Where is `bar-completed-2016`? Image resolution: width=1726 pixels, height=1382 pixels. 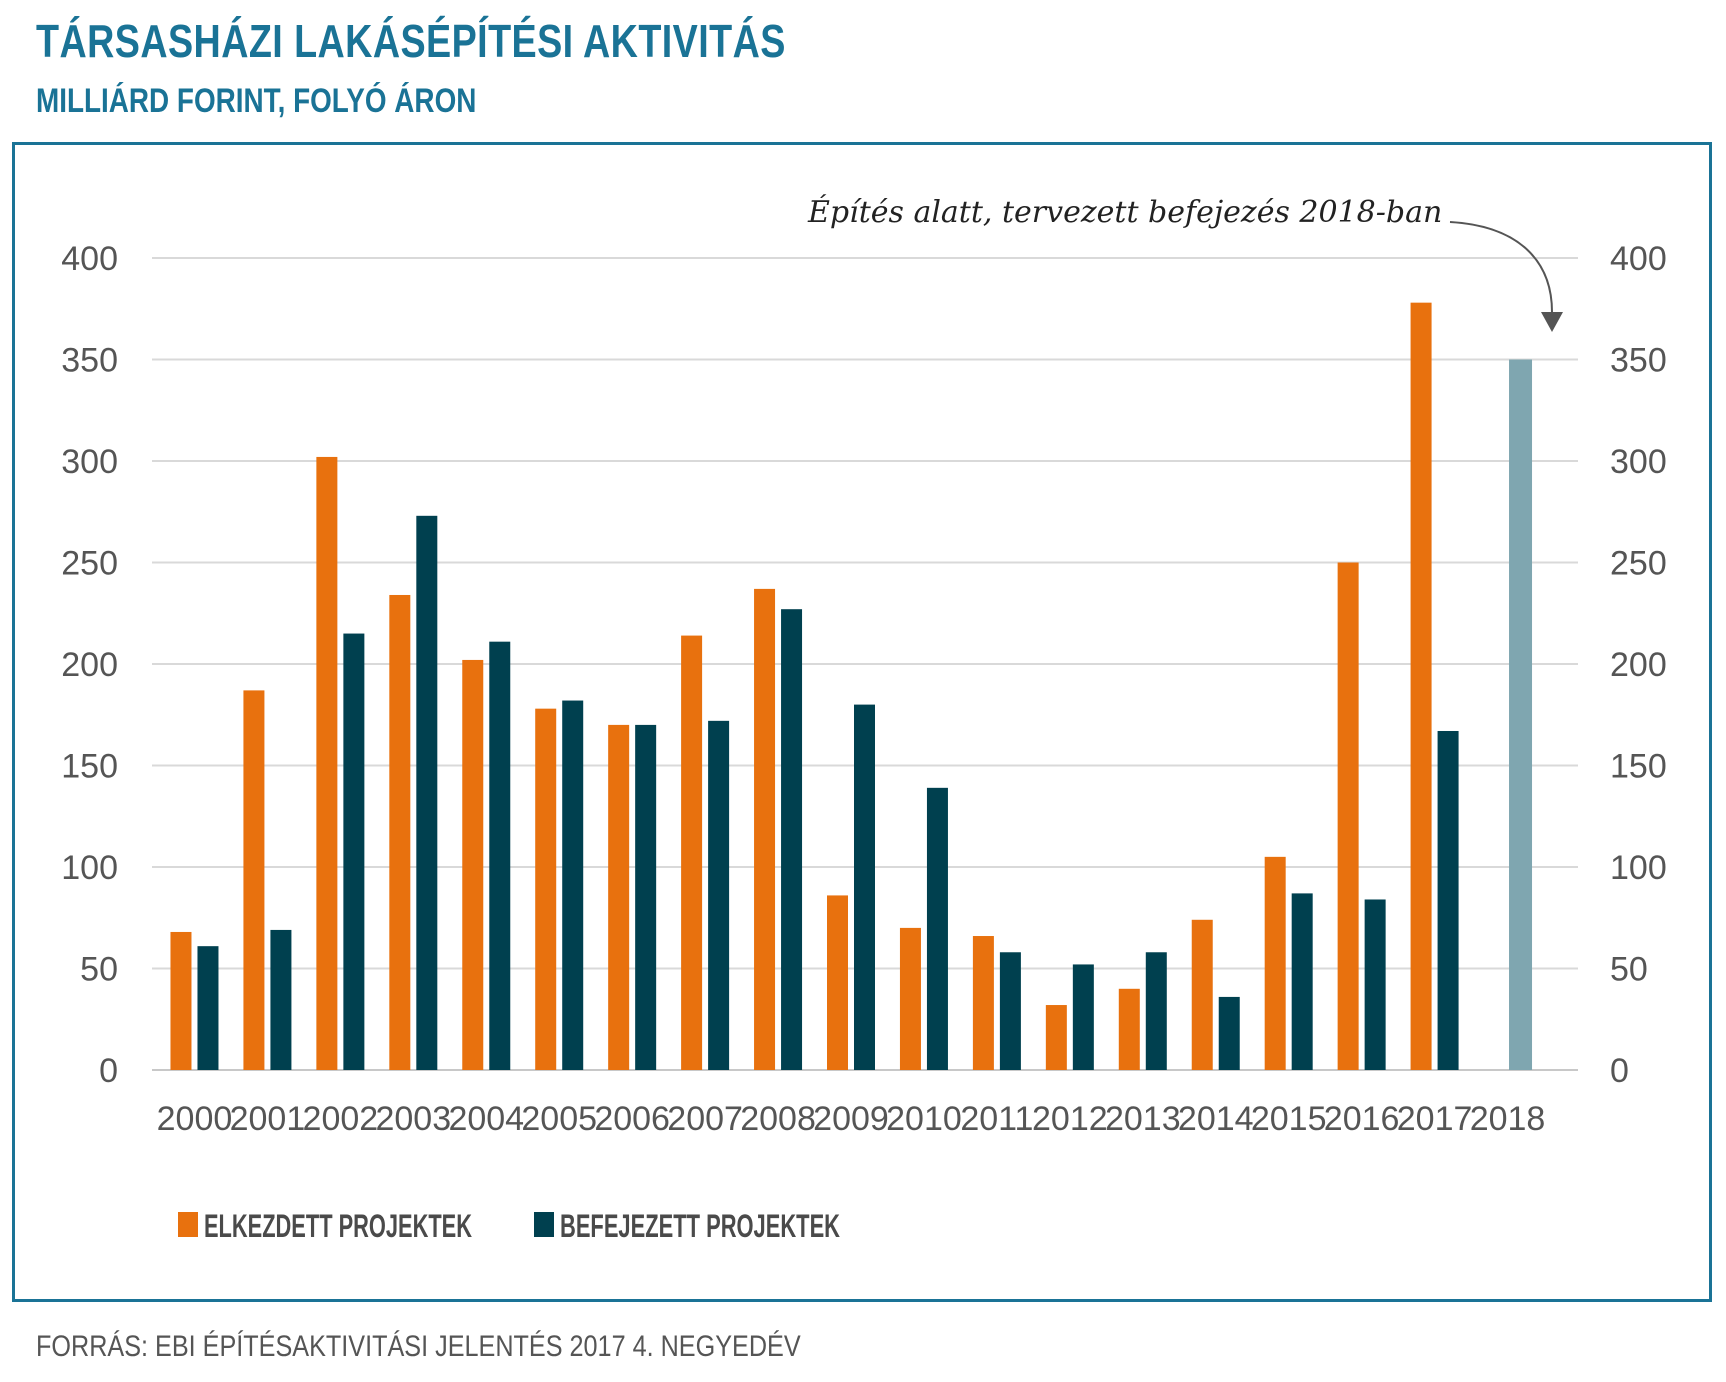 bar-completed-2016 is located at coordinates (1375, 984).